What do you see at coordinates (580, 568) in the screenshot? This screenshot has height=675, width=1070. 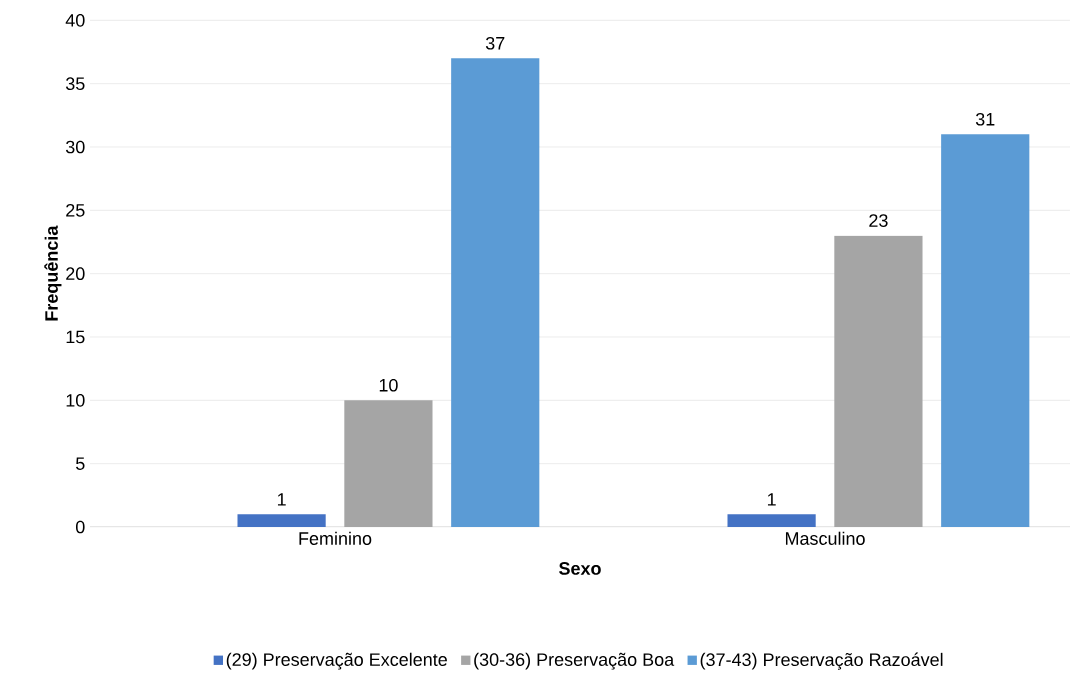 I see `x-axis-title: Sexo` at bounding box center [580, 568].